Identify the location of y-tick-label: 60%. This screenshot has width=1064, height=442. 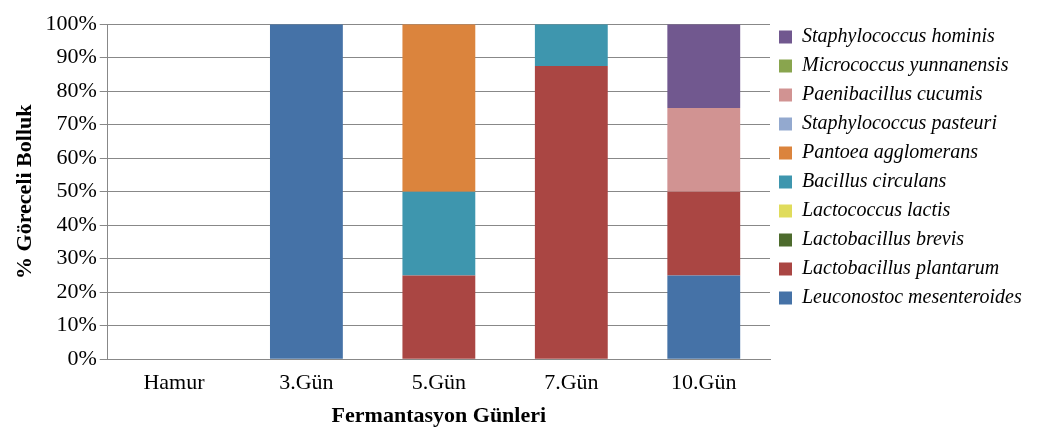
(76, 156).